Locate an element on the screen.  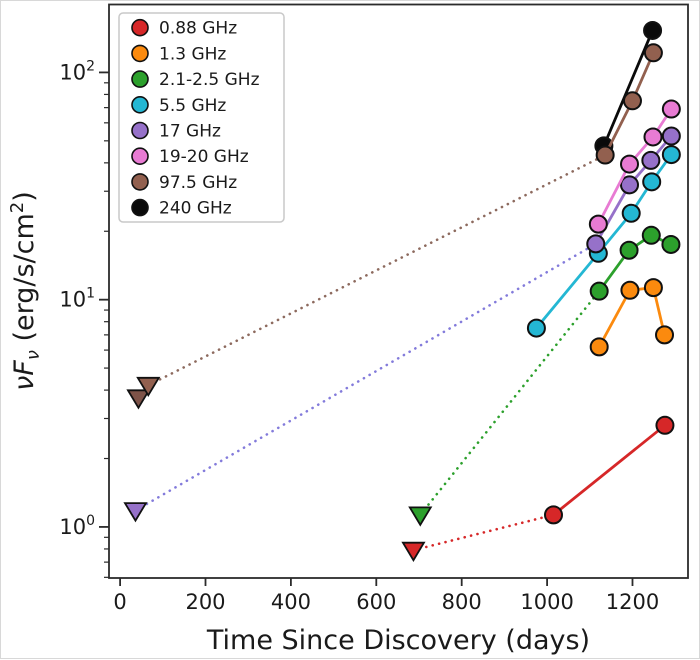
dotted-line-2-1-2-5-ghz is located at coordinates (509, 403).